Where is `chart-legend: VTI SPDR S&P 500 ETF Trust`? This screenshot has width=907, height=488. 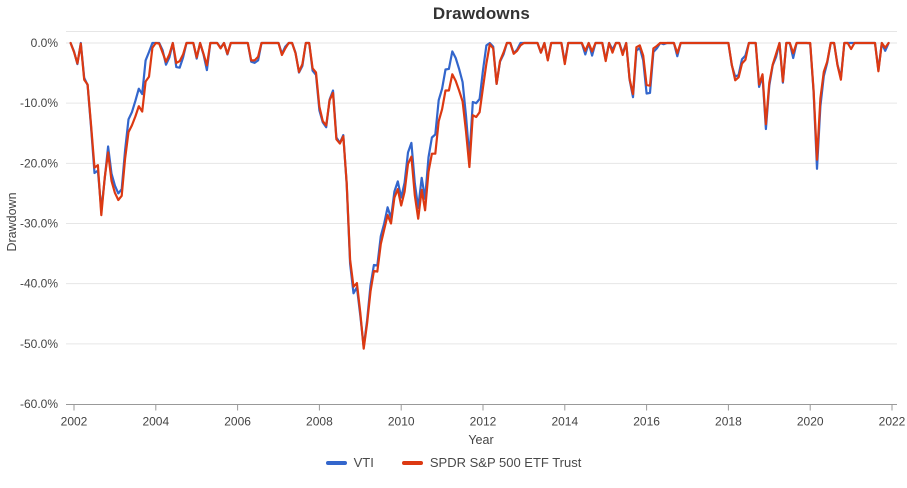 chart-legend: VTI SPDR S&P 500 ETF Trust is located at coordinates (453, 462).